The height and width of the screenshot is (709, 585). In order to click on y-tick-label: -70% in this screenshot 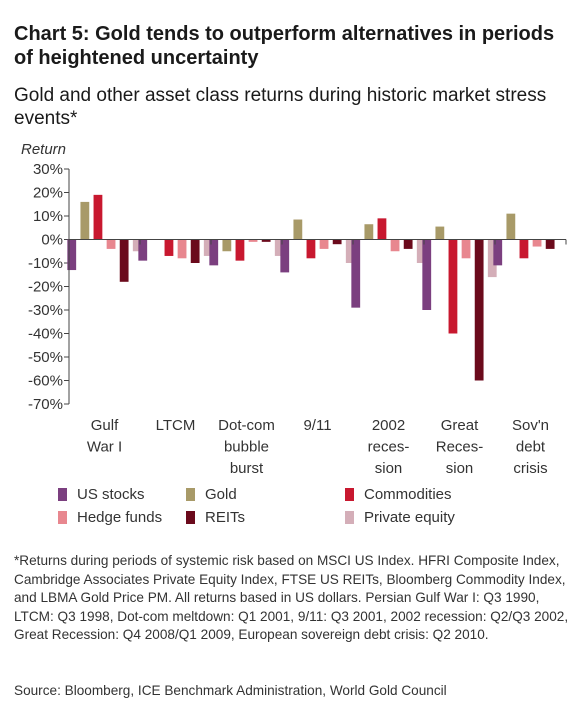, I will do `click(45, 404)`.